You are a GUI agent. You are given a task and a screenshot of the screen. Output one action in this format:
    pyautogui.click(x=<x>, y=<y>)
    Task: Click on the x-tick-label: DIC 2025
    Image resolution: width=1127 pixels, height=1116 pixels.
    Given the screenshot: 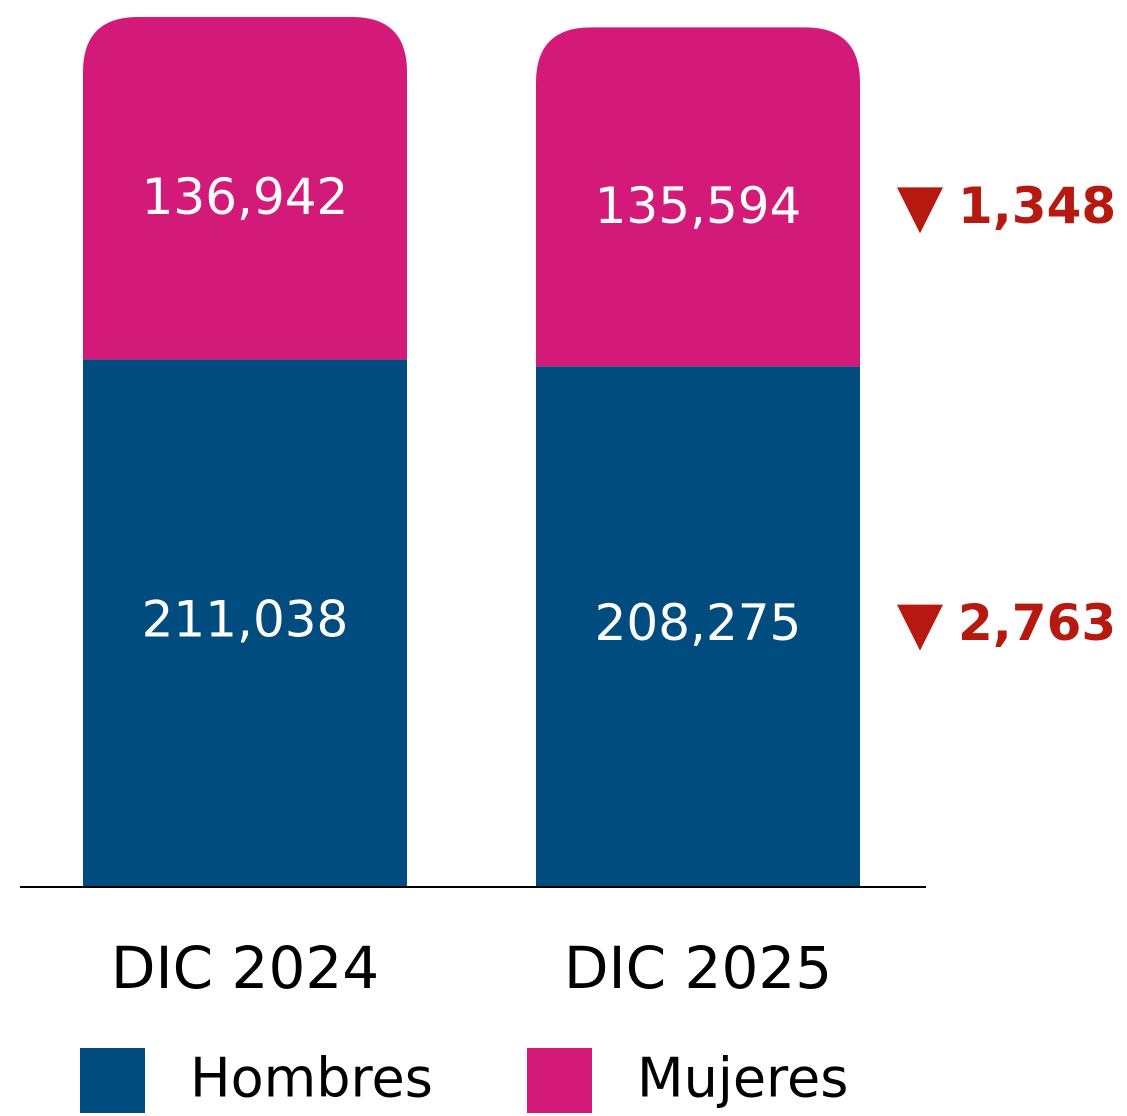 What is the action you would take?
    pyautogui.click(x=698, y=968)
    